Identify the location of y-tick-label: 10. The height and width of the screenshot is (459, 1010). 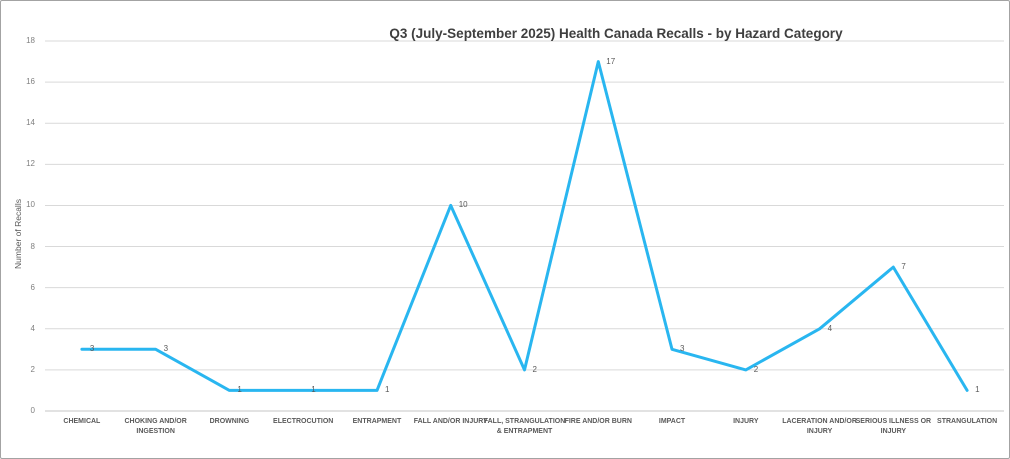
(30, 205).